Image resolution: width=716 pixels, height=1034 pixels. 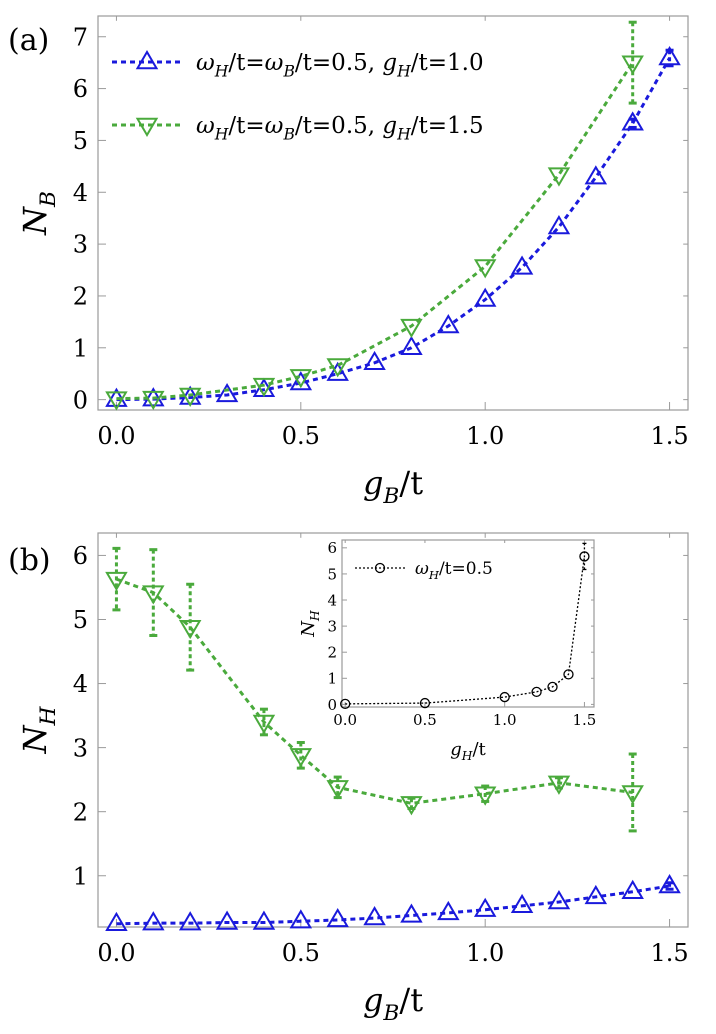 I want to click on panel-a-y-tick-label: 2, so click(x=80, y=297).